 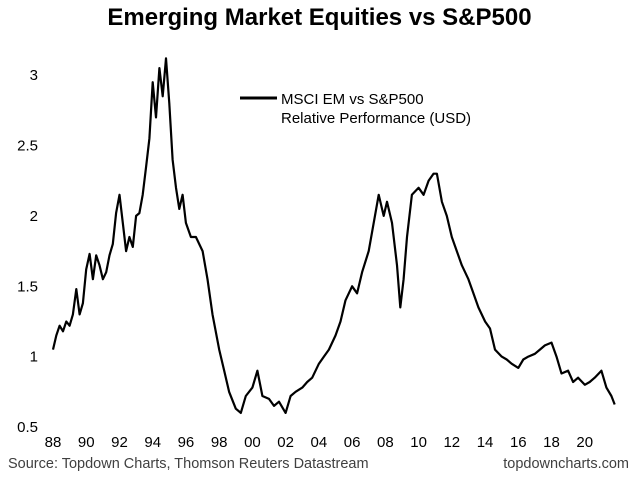 What do you see at coordinates (86, 442) in the screenshot?
I see `x-tick-label: 90` at bounding box center [86, 442].